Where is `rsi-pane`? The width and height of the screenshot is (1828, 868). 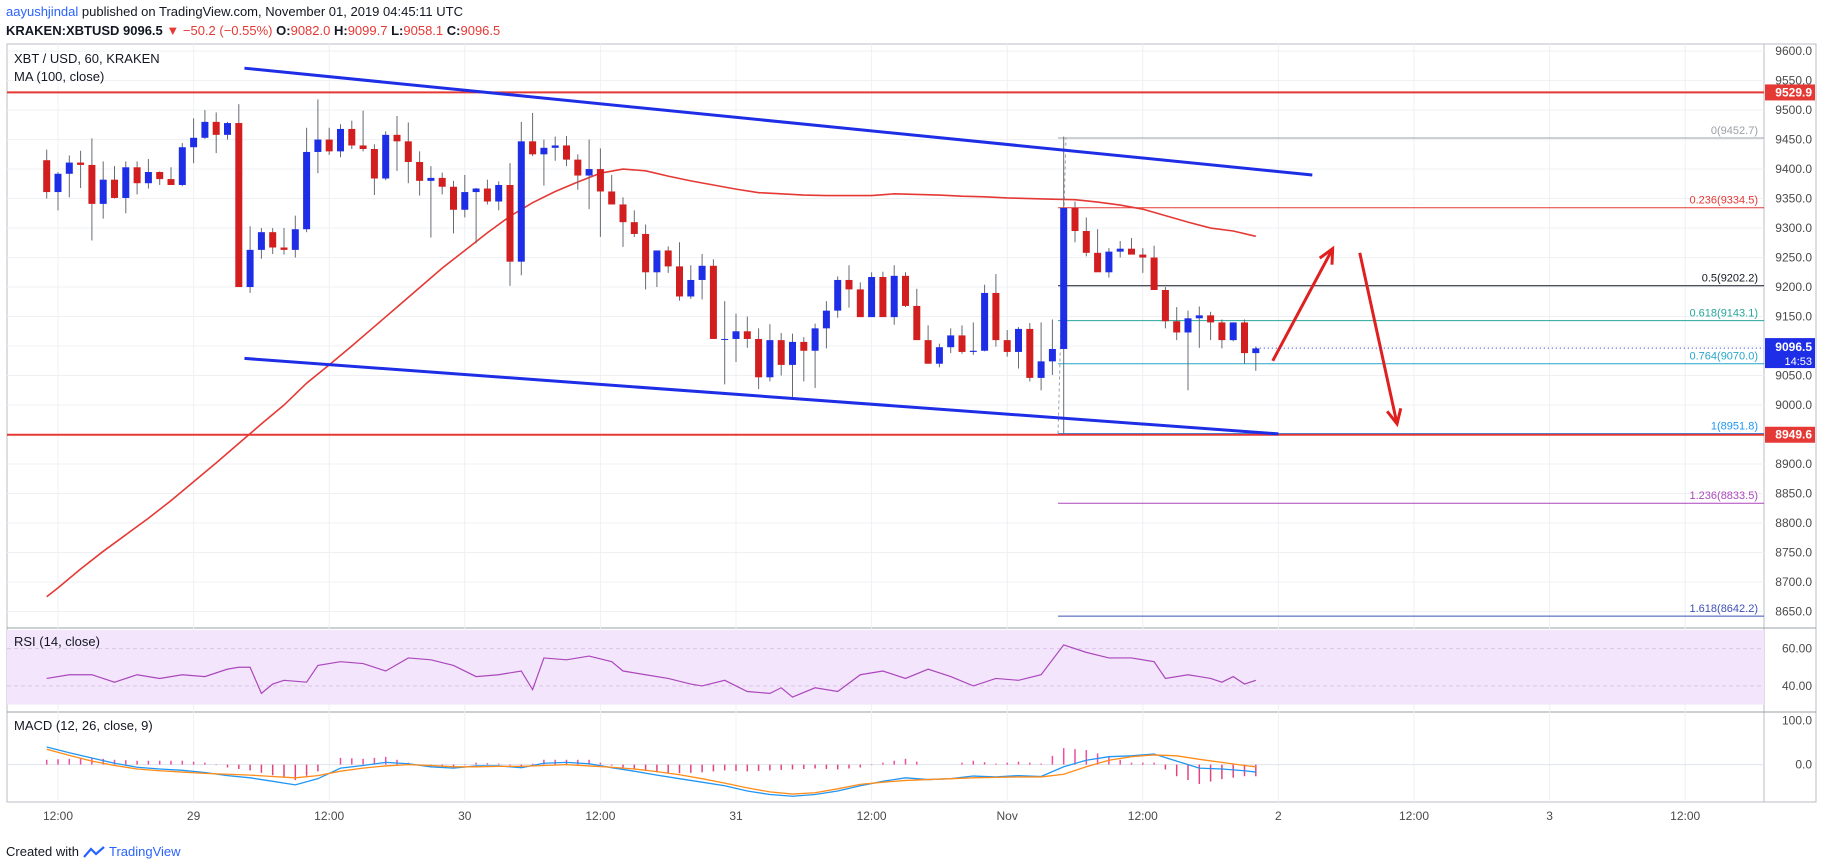
rsi-pane is located at coordinates (651, 671).